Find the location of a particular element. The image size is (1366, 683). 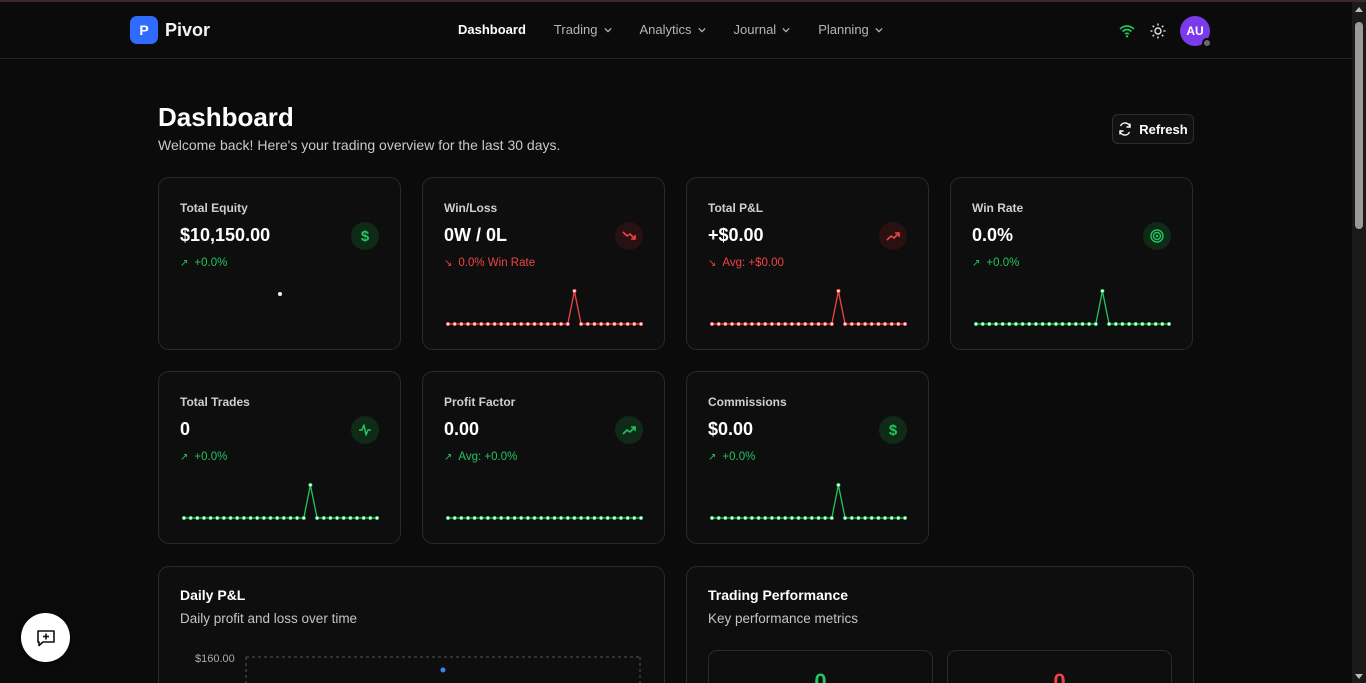

y-tick-label: $160.00 is located at coordinates (215, 659).